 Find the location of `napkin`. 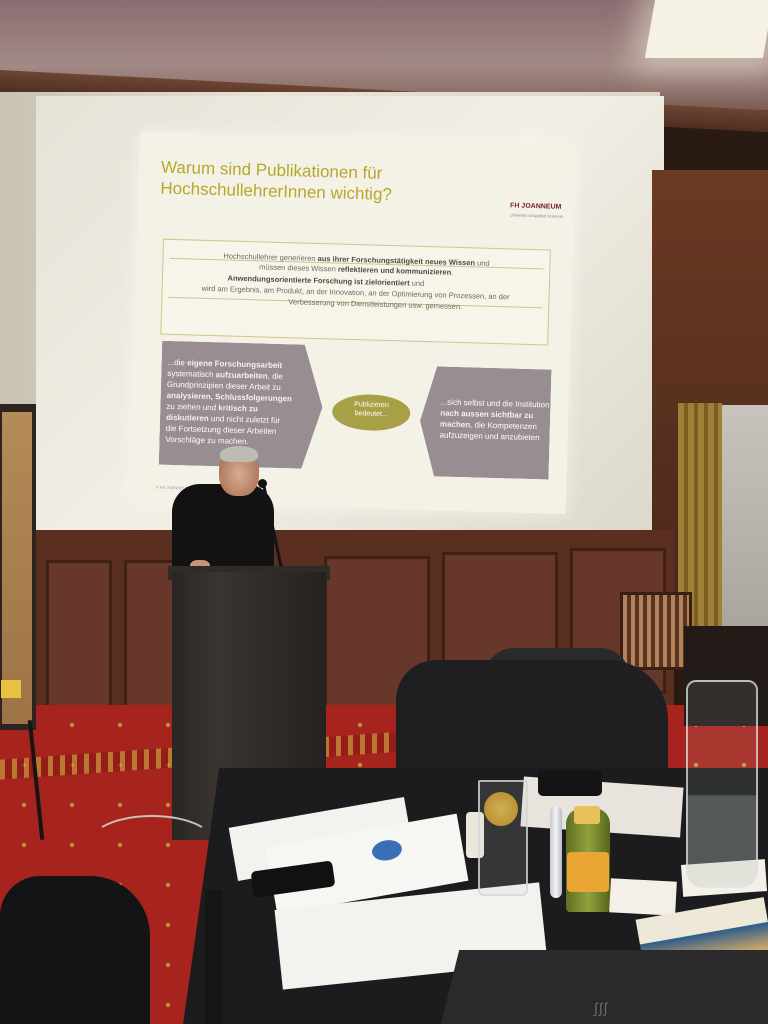

napkin is located at coordinates (643, 897).